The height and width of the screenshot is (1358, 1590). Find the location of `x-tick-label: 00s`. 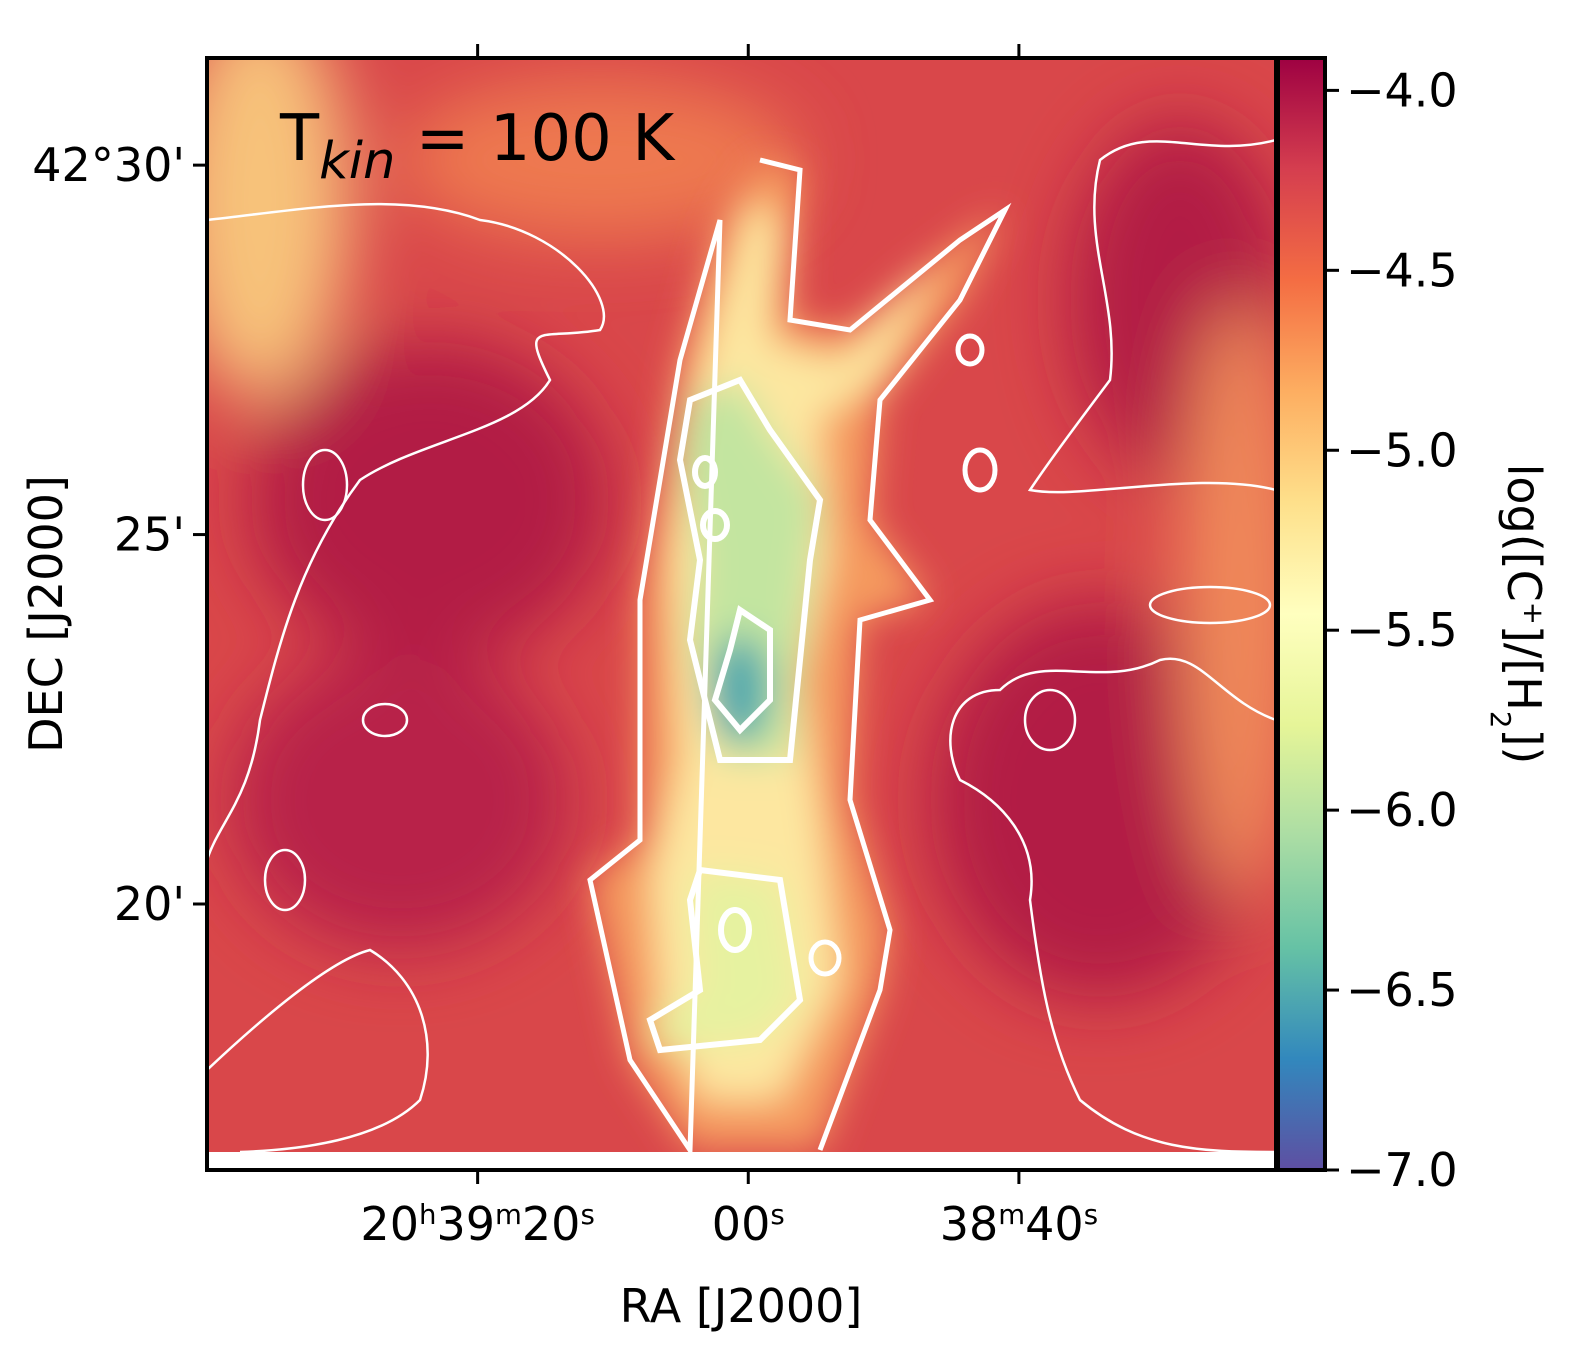

x-tick-label: 00s is located at coordinates (748, 1224).